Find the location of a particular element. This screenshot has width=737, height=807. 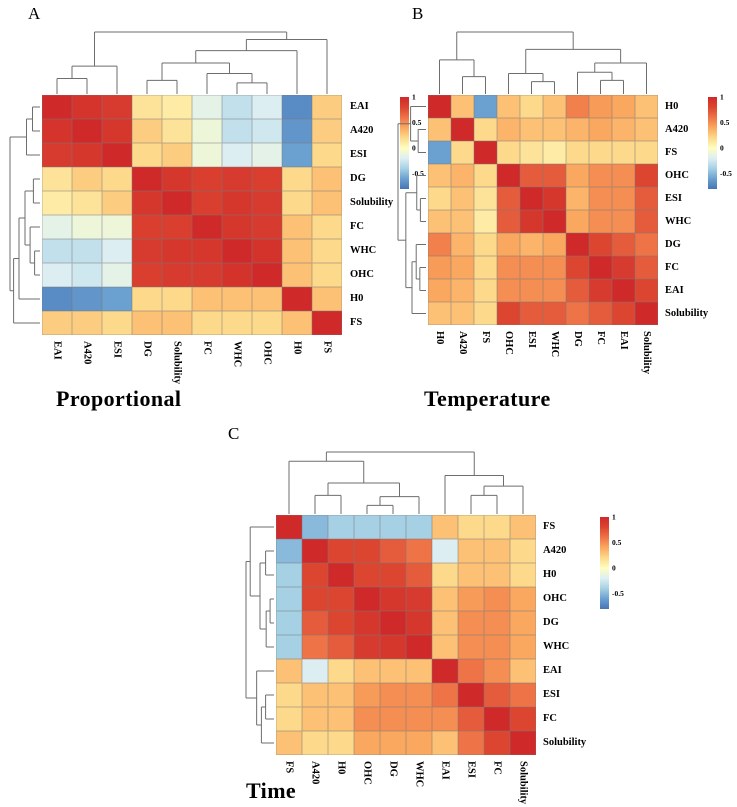

panel-c-top-dendrogram is located at coordinates (406, 482).